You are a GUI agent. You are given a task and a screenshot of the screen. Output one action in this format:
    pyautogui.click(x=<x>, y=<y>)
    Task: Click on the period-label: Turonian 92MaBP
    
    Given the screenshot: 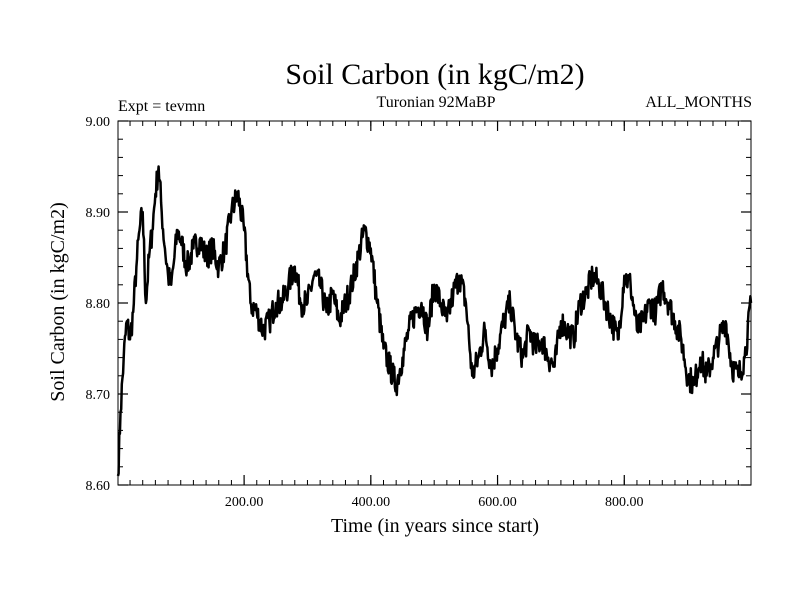 What is the action you would take?
    pyautogui.click(x=436, y=102)
    